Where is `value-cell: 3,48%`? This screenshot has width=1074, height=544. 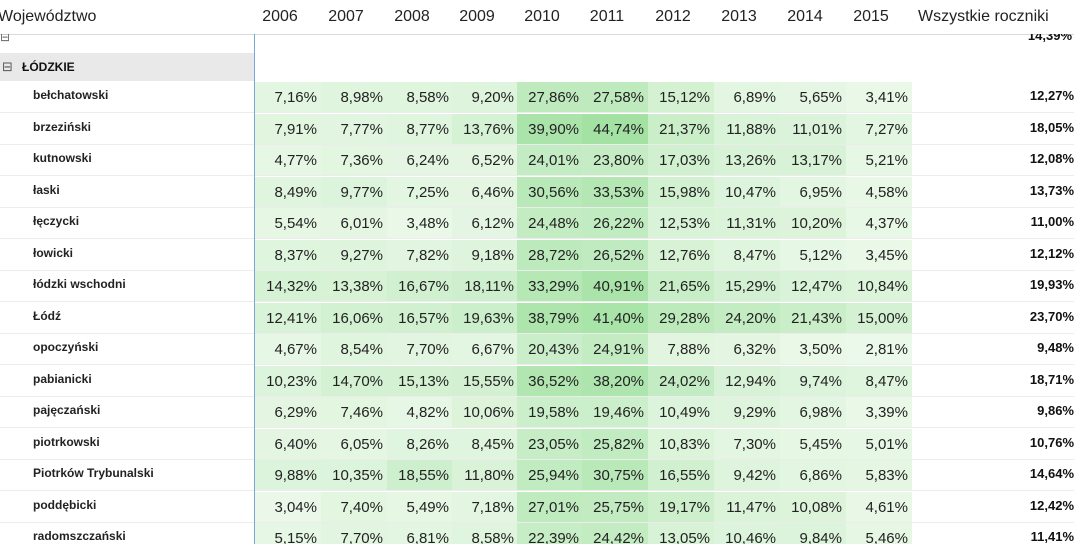 value-cell: 3,48% is located at coordinates (420, 223).